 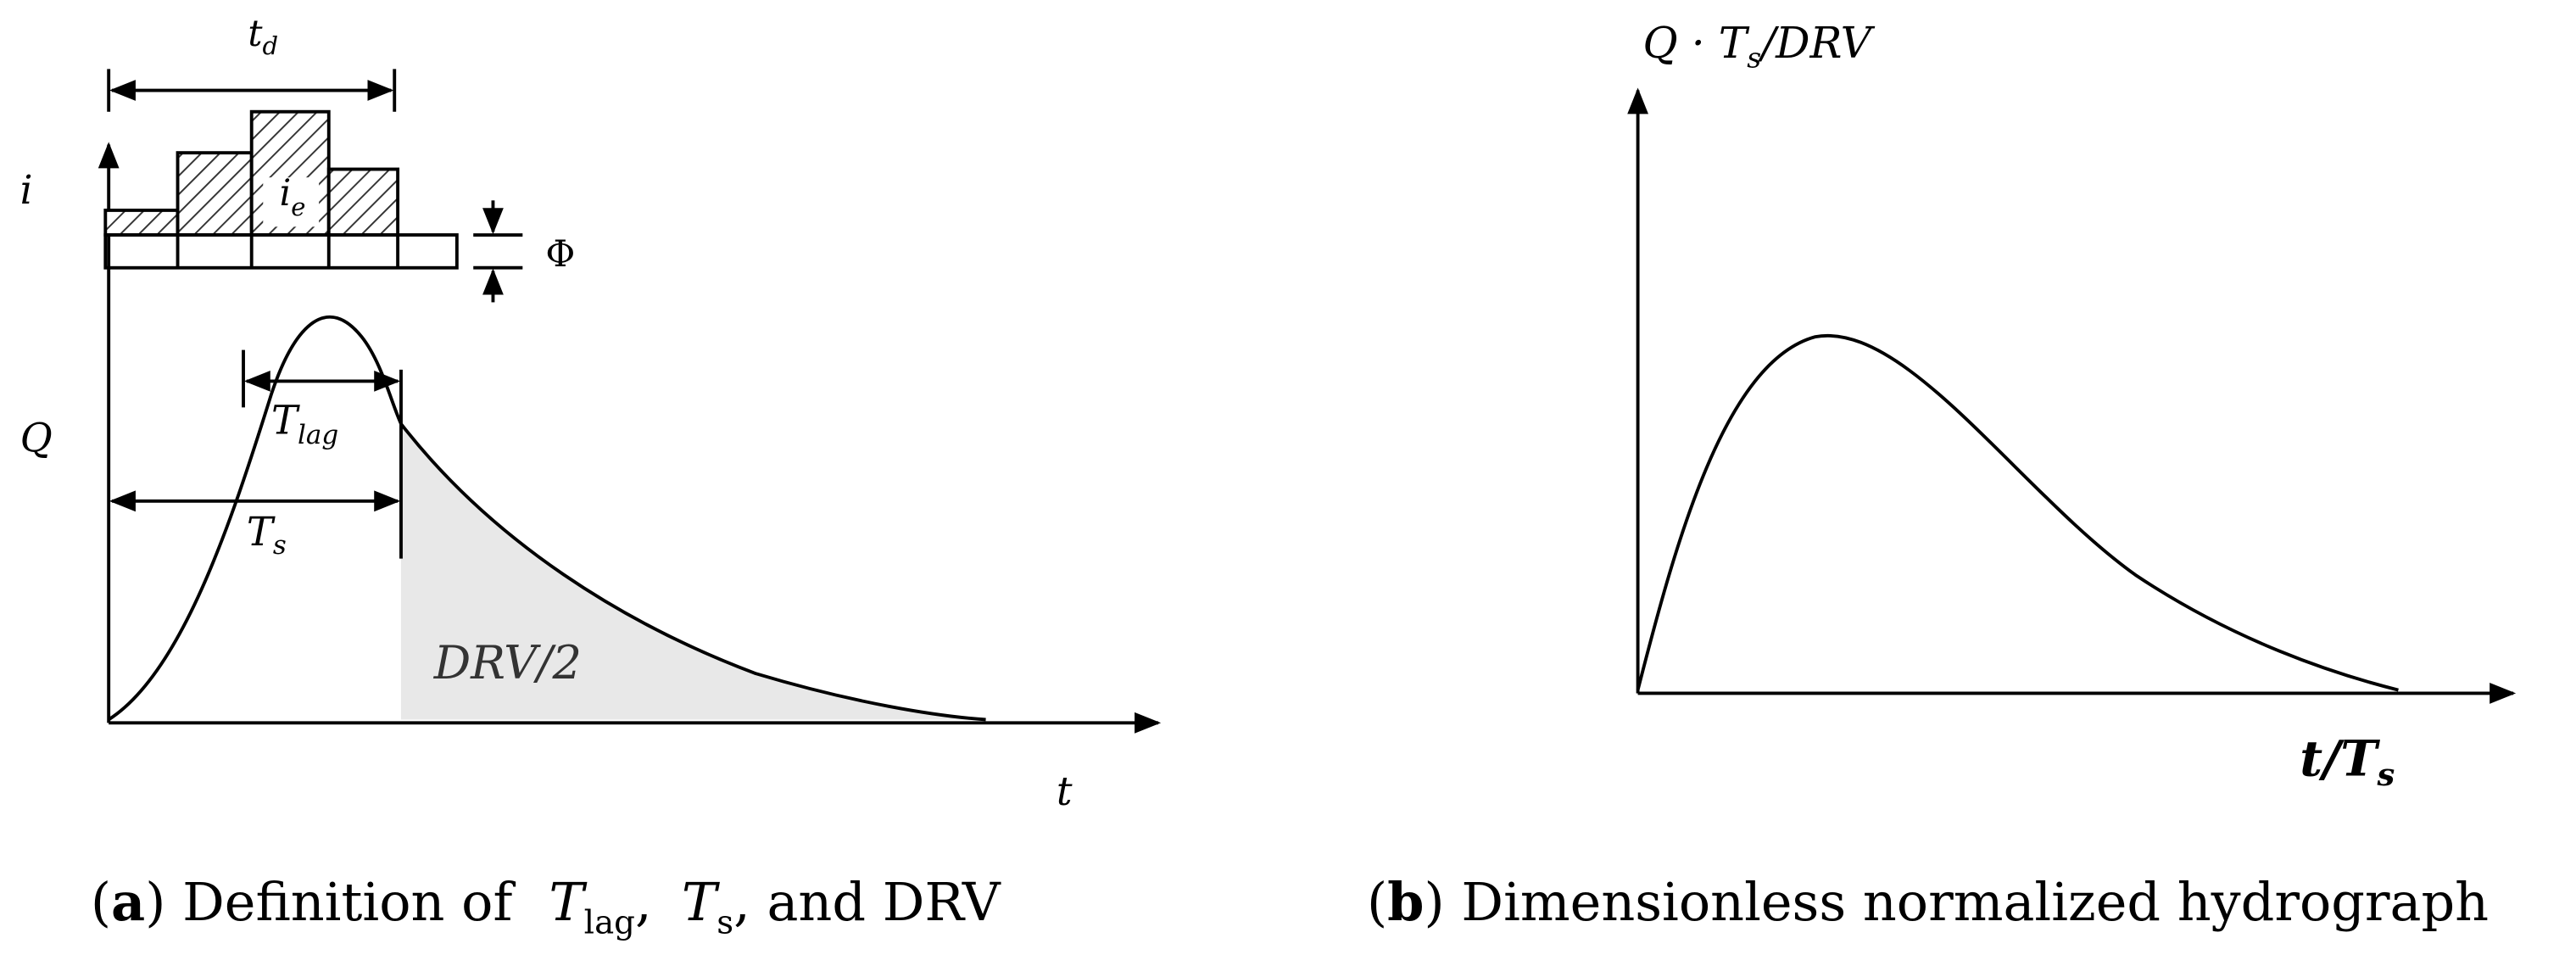 I want to click on ts-sub: s, so click(x=280, y=545).